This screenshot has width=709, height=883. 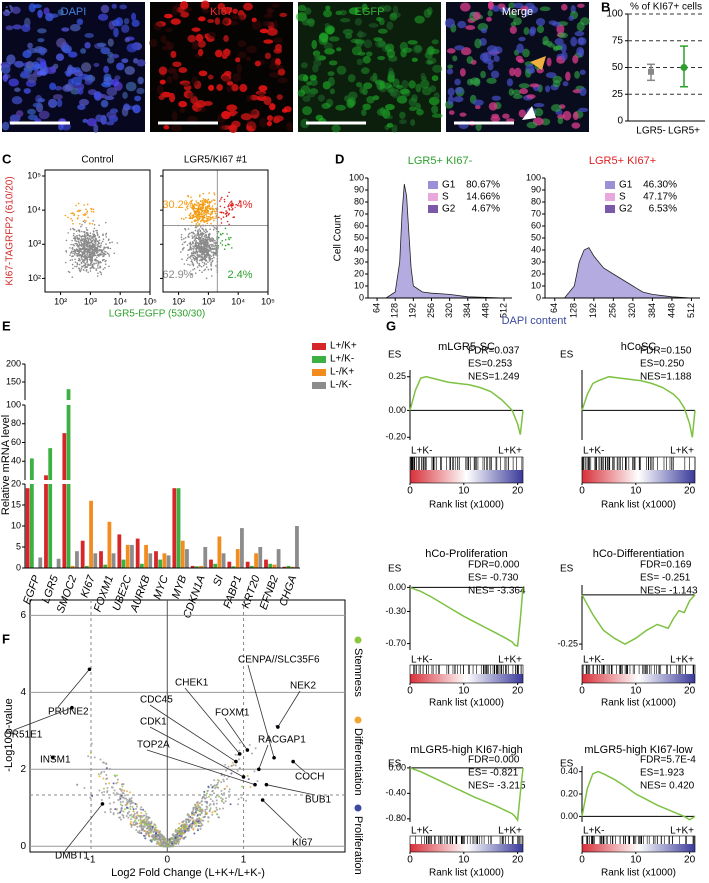 I want to click on legend-dot, so click(x=358, y=808).